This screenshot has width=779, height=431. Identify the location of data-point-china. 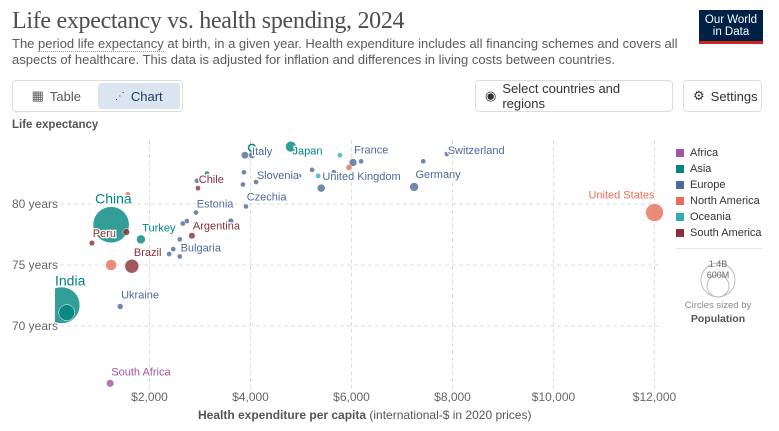
(111, 225).